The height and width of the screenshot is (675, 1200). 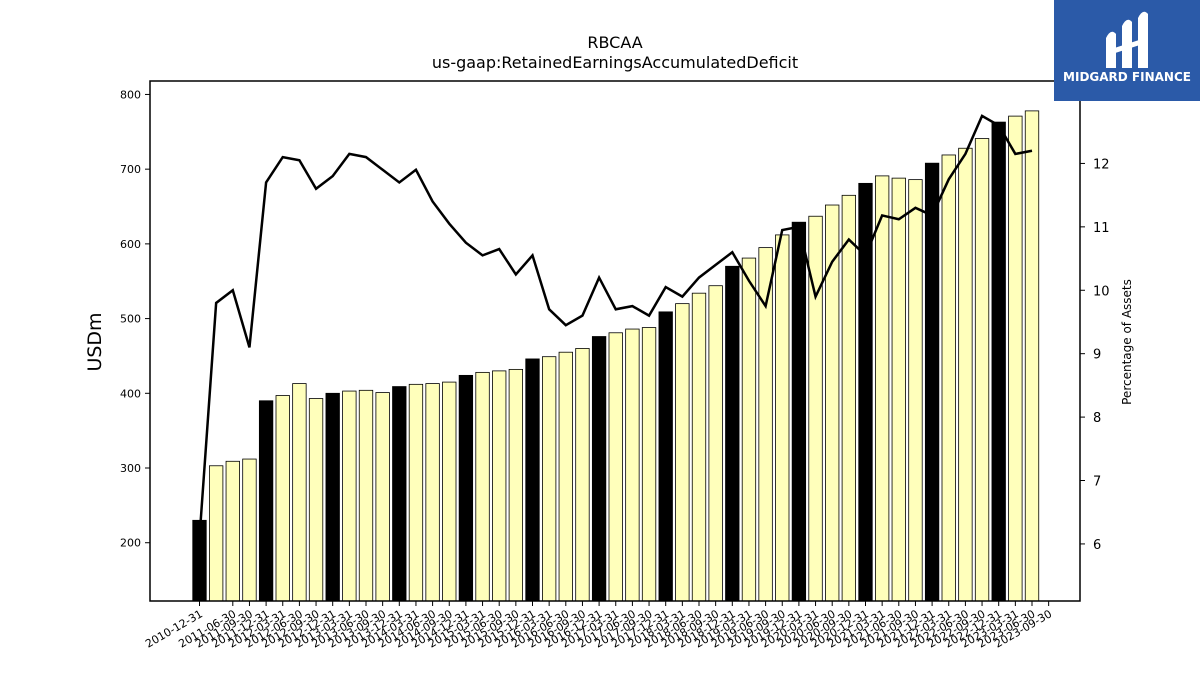 What do you see at coordinates (95, 341) in the screenshot?
I see `y-axis-label: USDm` at bounding box center [95, 341].